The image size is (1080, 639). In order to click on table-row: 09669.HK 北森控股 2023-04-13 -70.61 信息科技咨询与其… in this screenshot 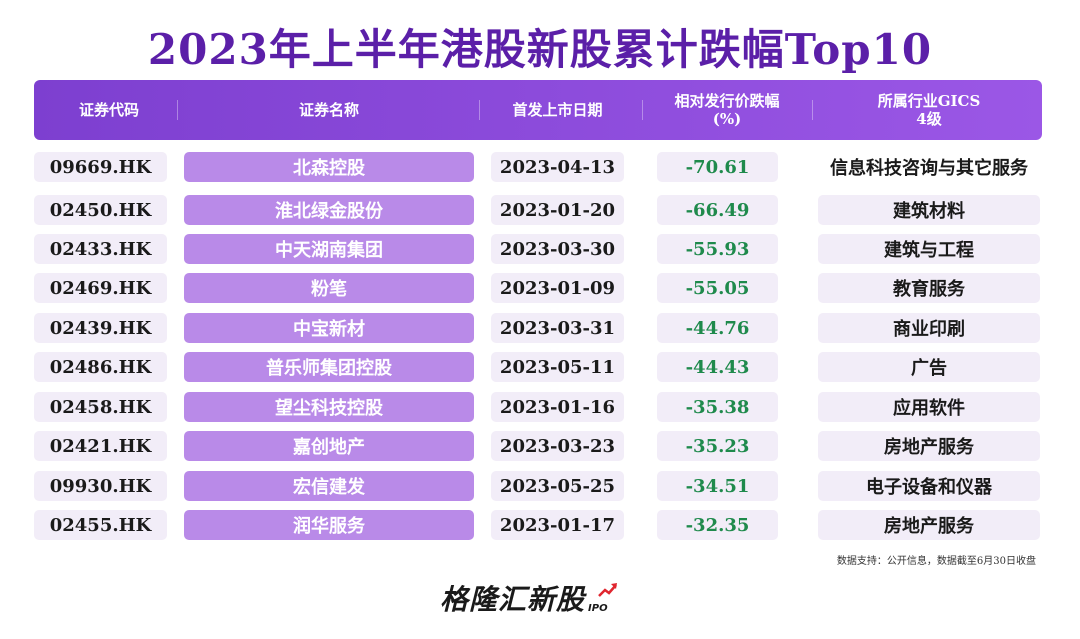, I will do `click(540, 167)`.